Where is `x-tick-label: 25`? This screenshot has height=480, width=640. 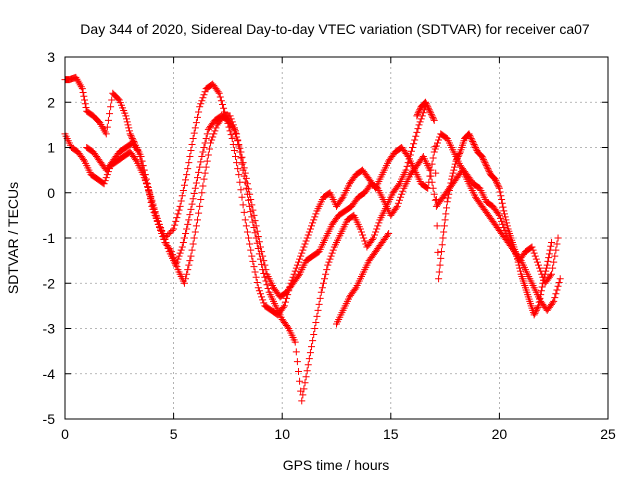 x-tick-label: 25 is located at coordinates (608, 434).